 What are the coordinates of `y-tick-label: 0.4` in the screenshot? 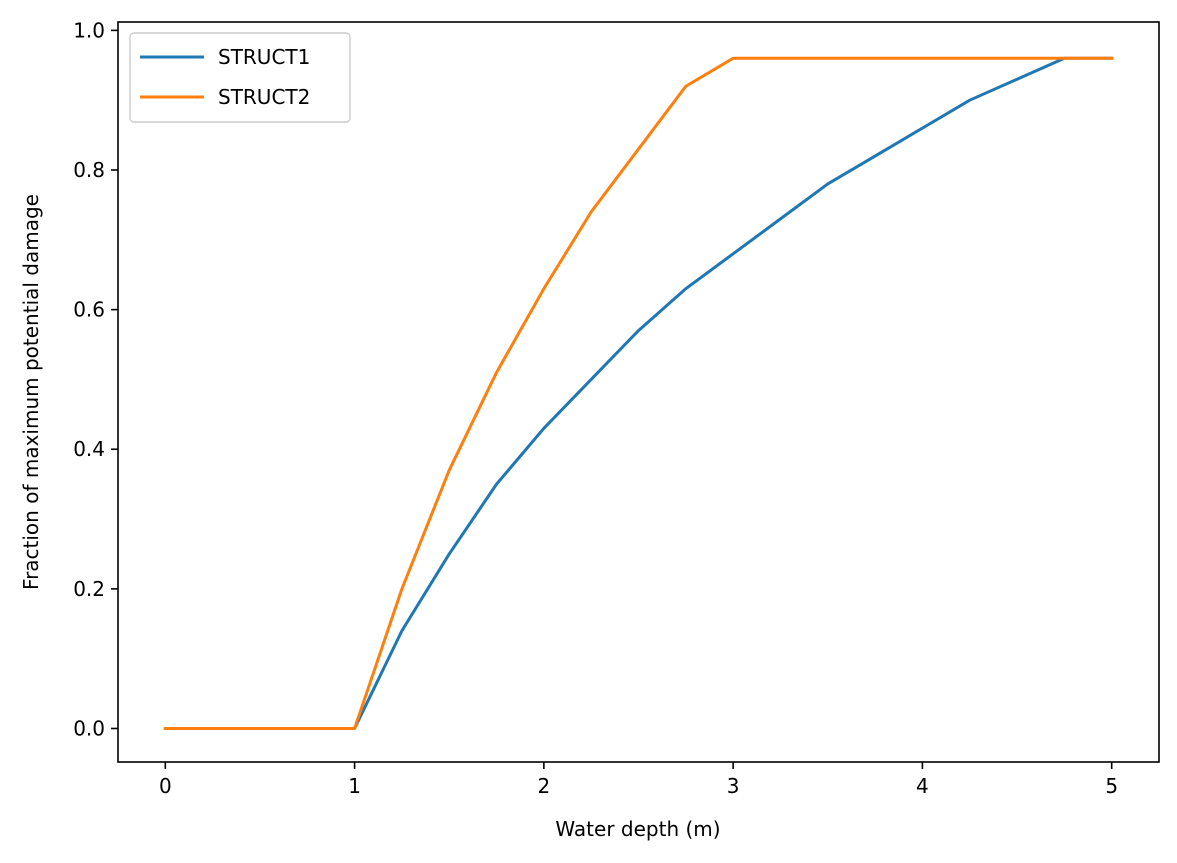 It's located at (89, 449).